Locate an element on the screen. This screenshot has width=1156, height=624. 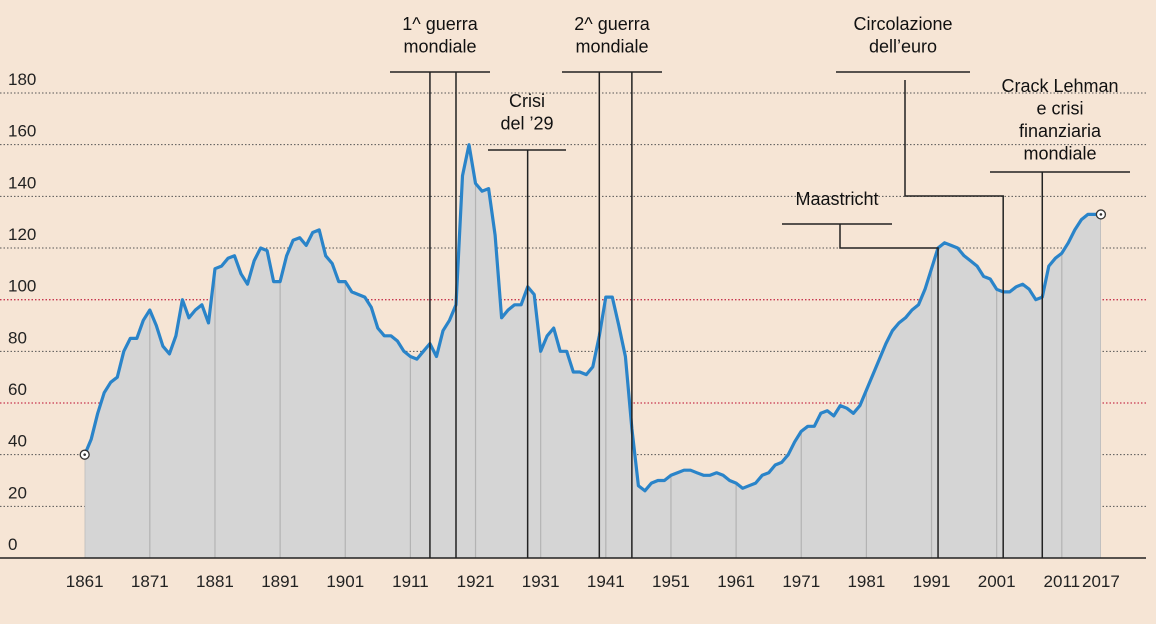
x-tick-label: 1941 is located at coordinates (606, 581).